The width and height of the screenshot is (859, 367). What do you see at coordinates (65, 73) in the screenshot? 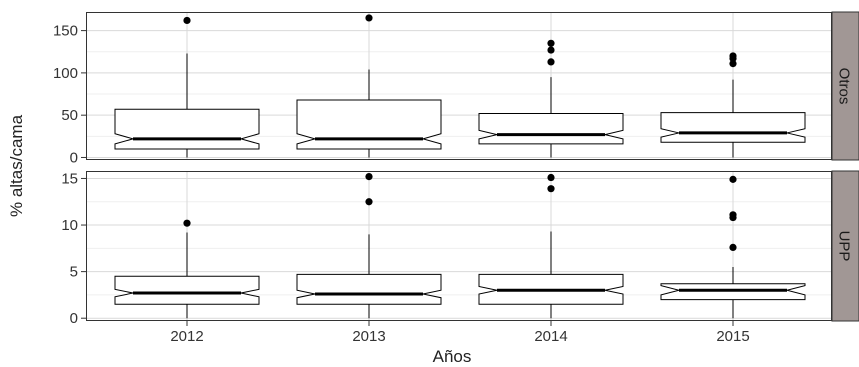
I see `y-tick-label: 100` at bounding box center [65, 73].